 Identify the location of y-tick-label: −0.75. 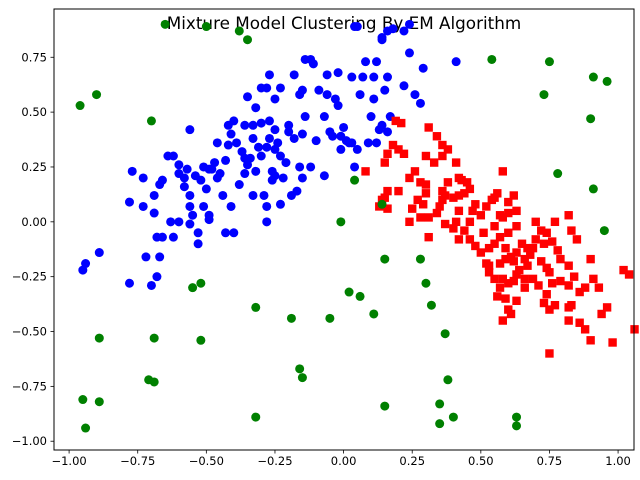
(29, 386).